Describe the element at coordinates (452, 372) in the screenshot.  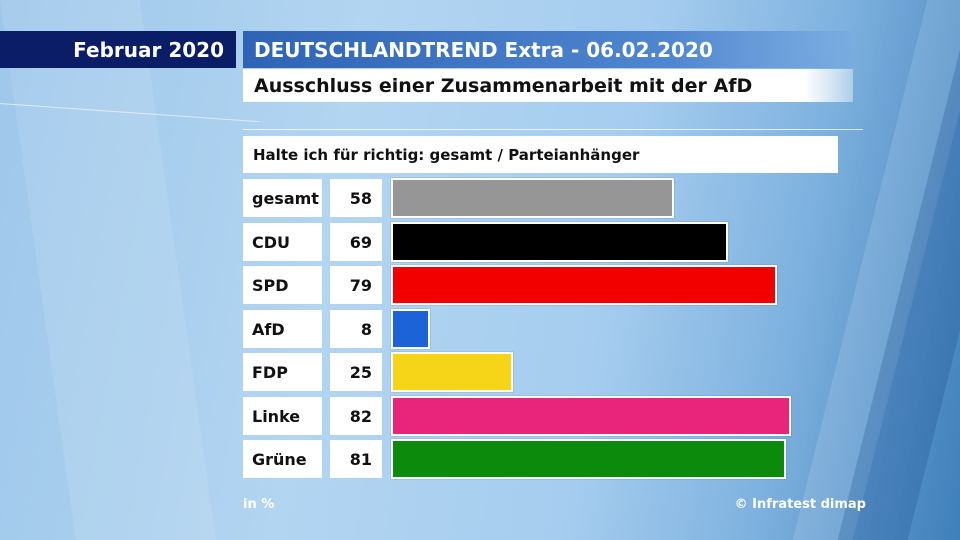
I see `bar-fdp` at that location.